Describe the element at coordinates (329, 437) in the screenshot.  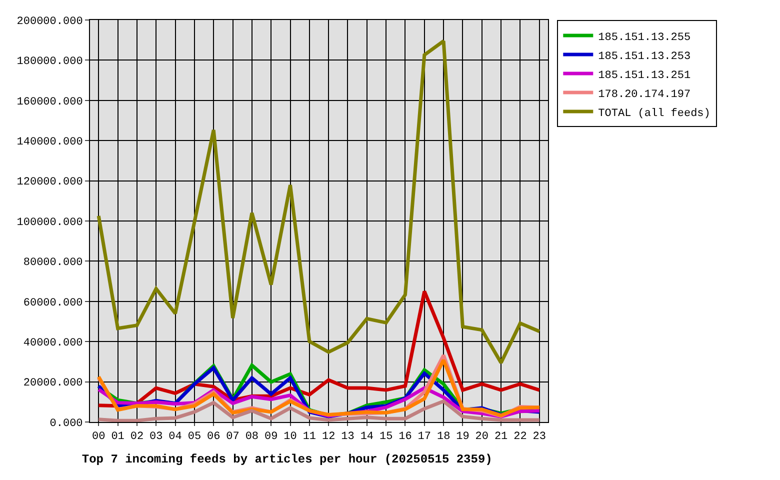
I see `x-tick-label: 12` at that location.